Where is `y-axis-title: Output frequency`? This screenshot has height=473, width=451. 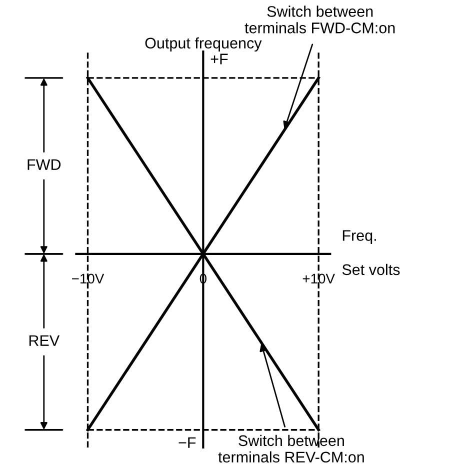 y-axis-title: Output frequency is located at coordinates (203, 44).